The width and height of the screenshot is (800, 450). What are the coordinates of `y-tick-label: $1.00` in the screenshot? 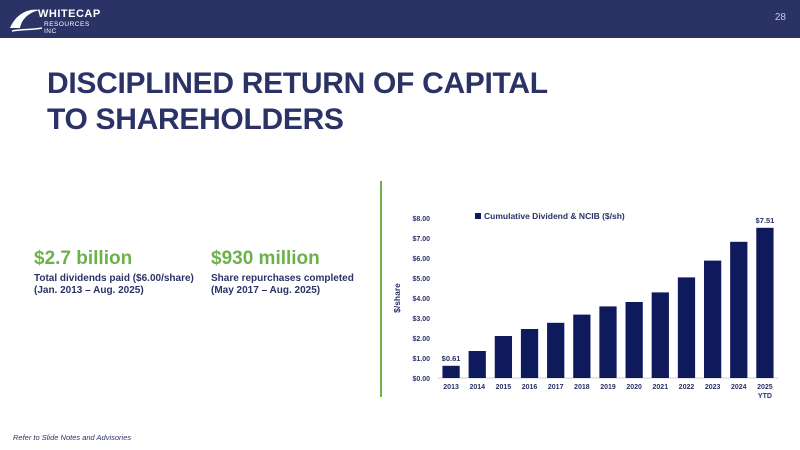 It's located at (421, 359).